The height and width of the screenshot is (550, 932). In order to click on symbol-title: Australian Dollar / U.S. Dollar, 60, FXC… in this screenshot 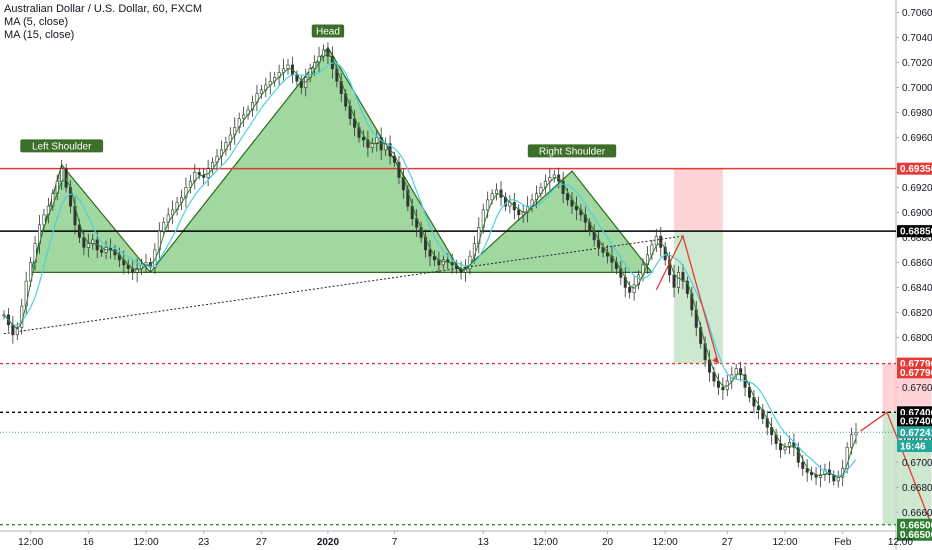, I will do `click(103, 9)`.